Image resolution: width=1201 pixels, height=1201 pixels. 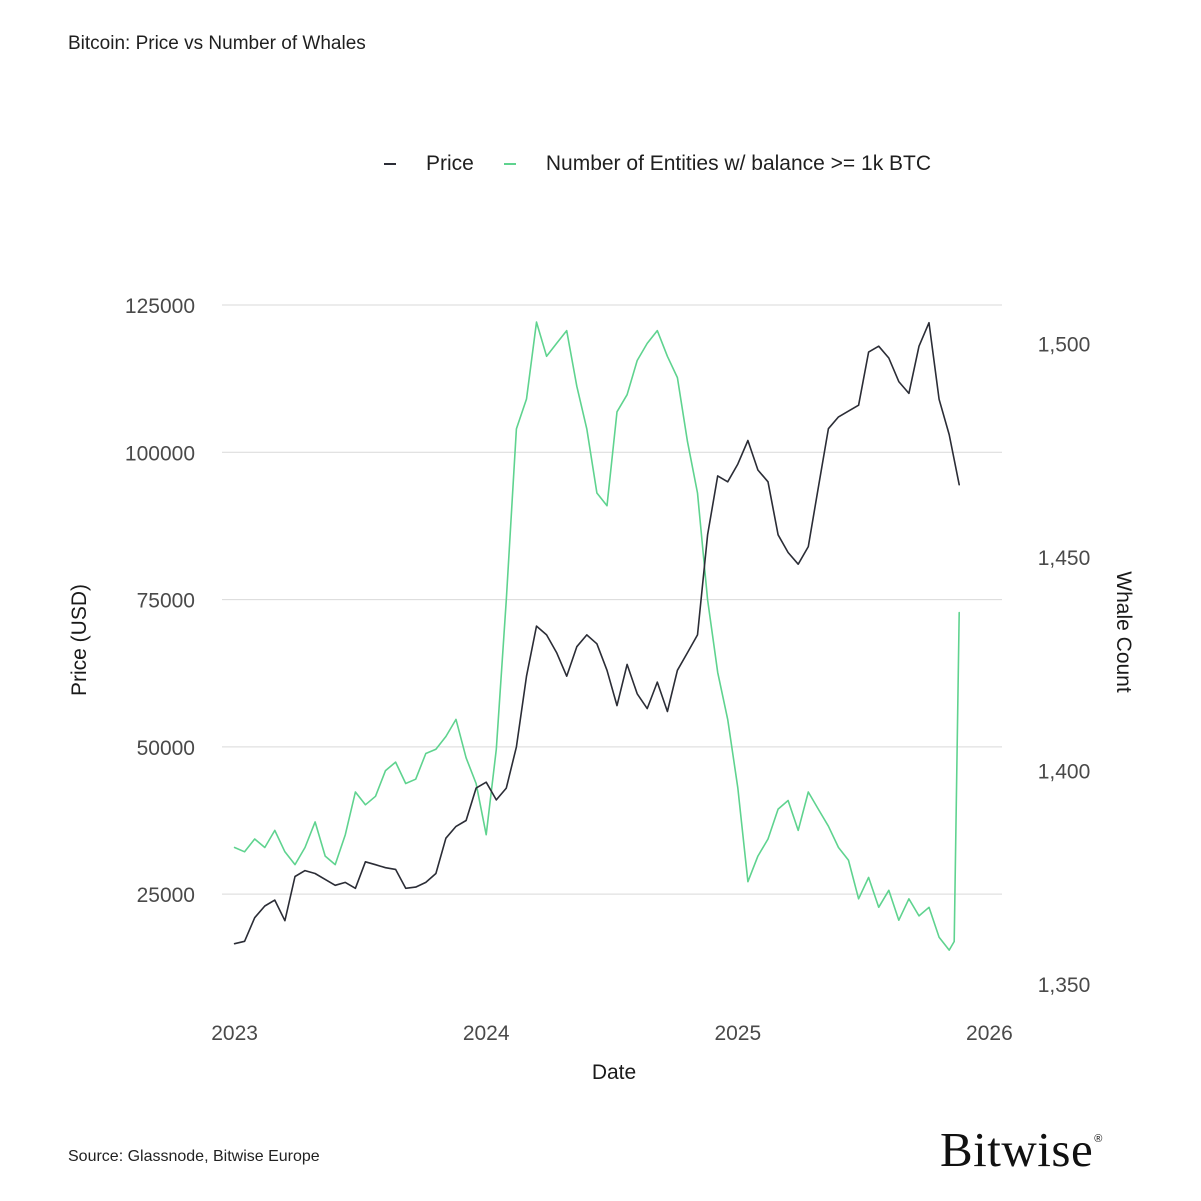 What do you see at coordinates (614, 1072) in the screenshot?
I see `x-axis-label: Date` at bounding box center [614, 1072].